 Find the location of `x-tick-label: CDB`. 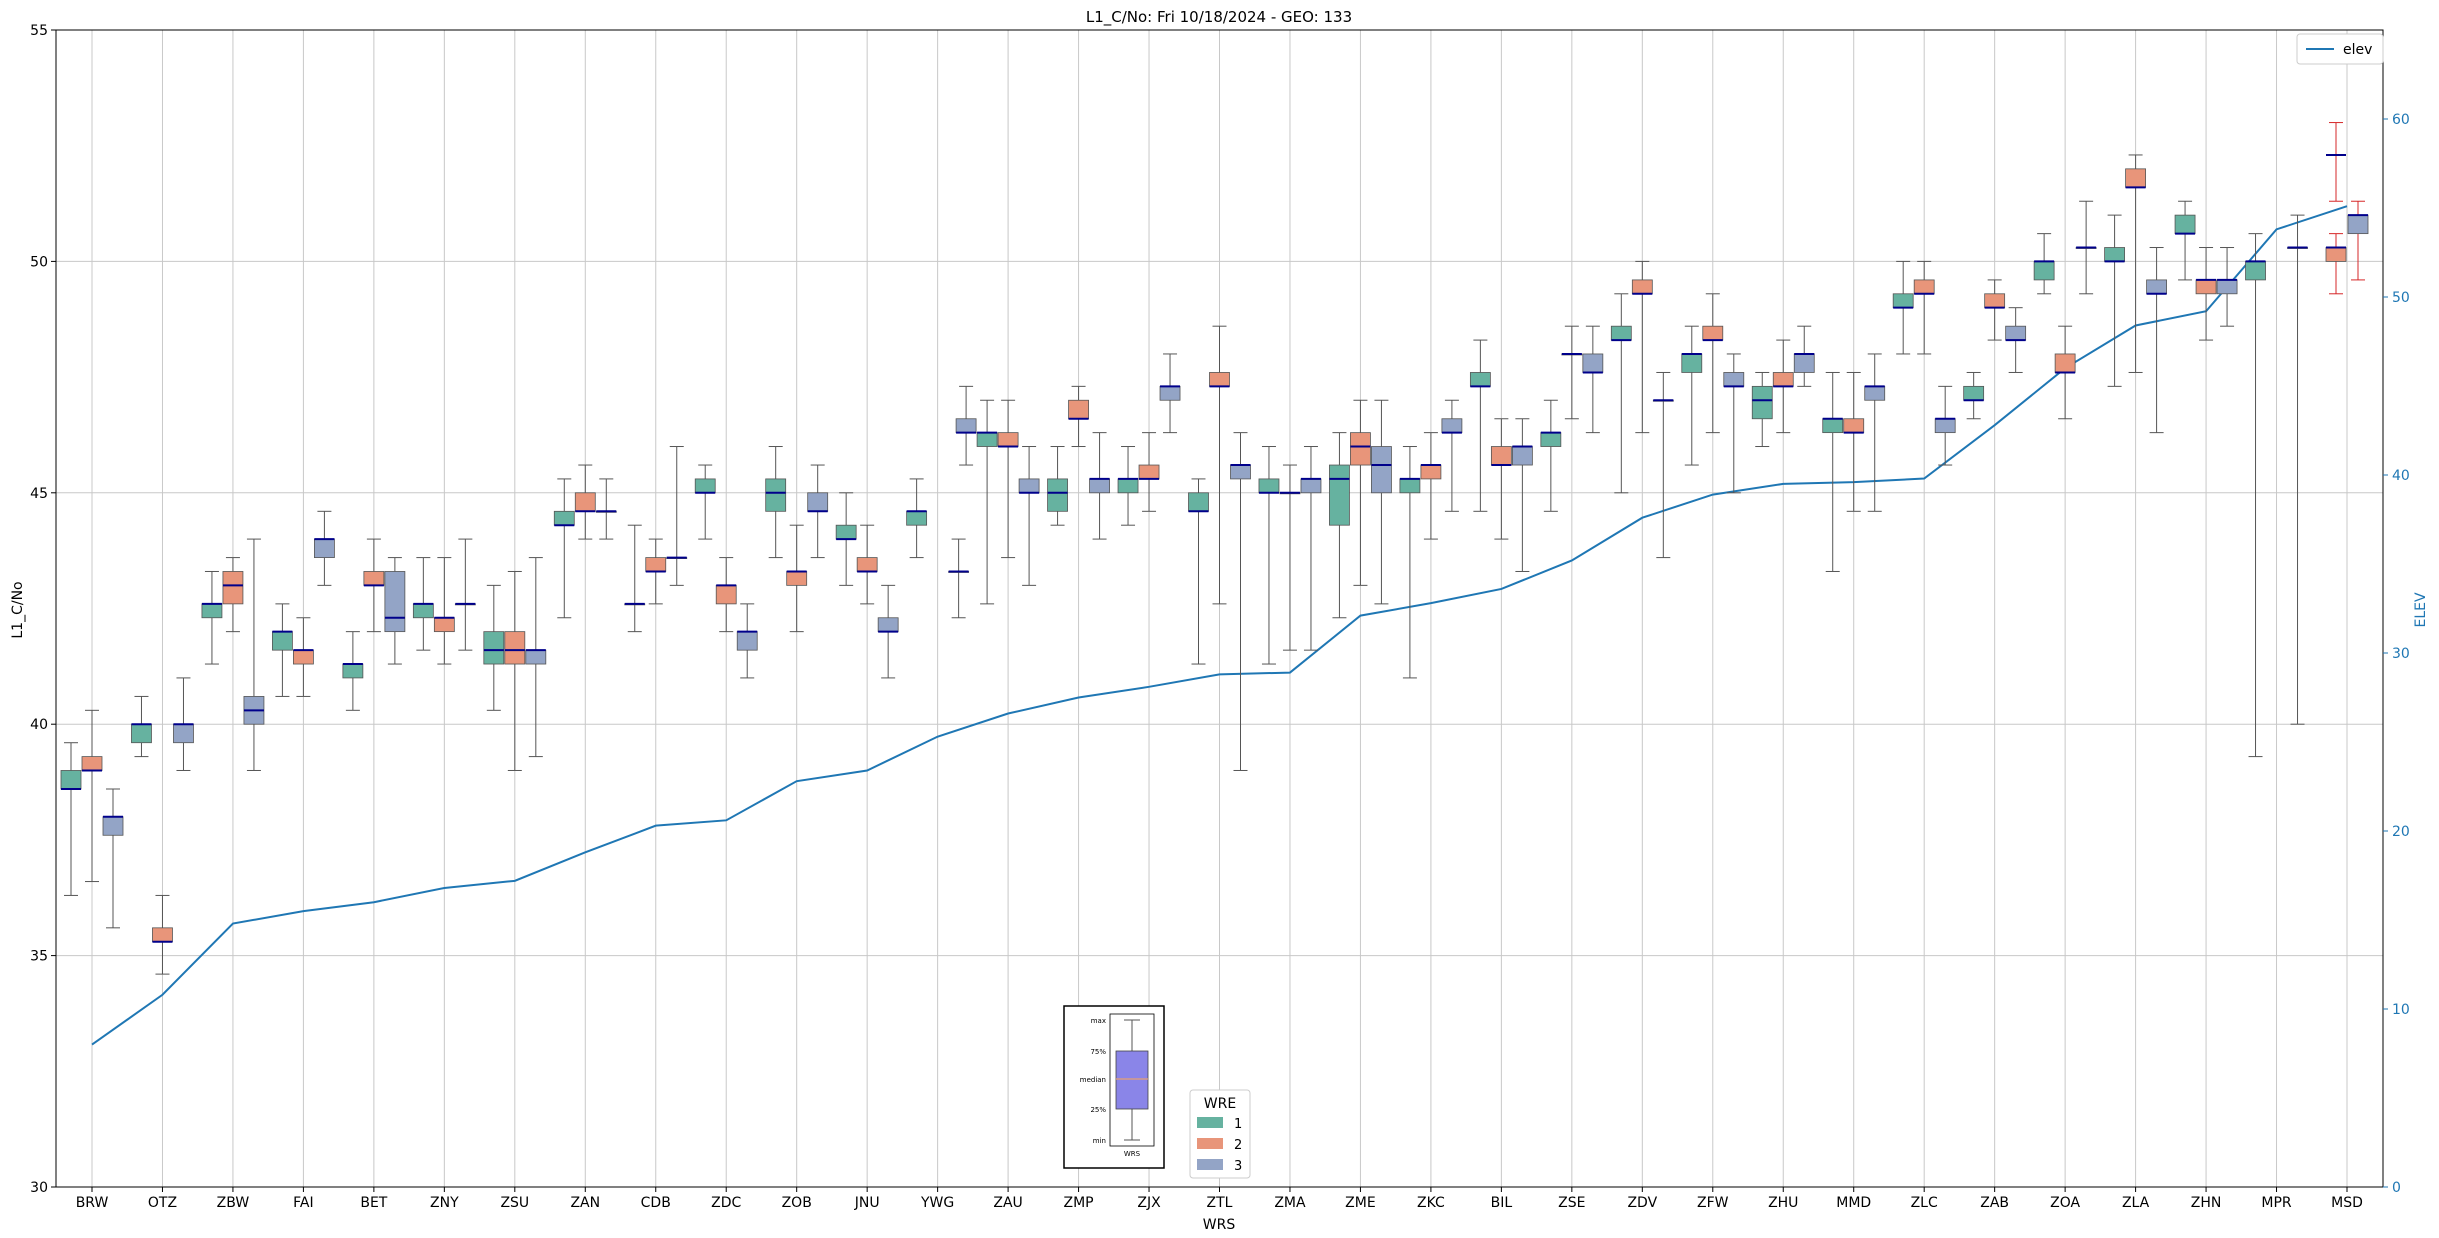

x-tick-label: CDB is located at coordinates (656, 1203).